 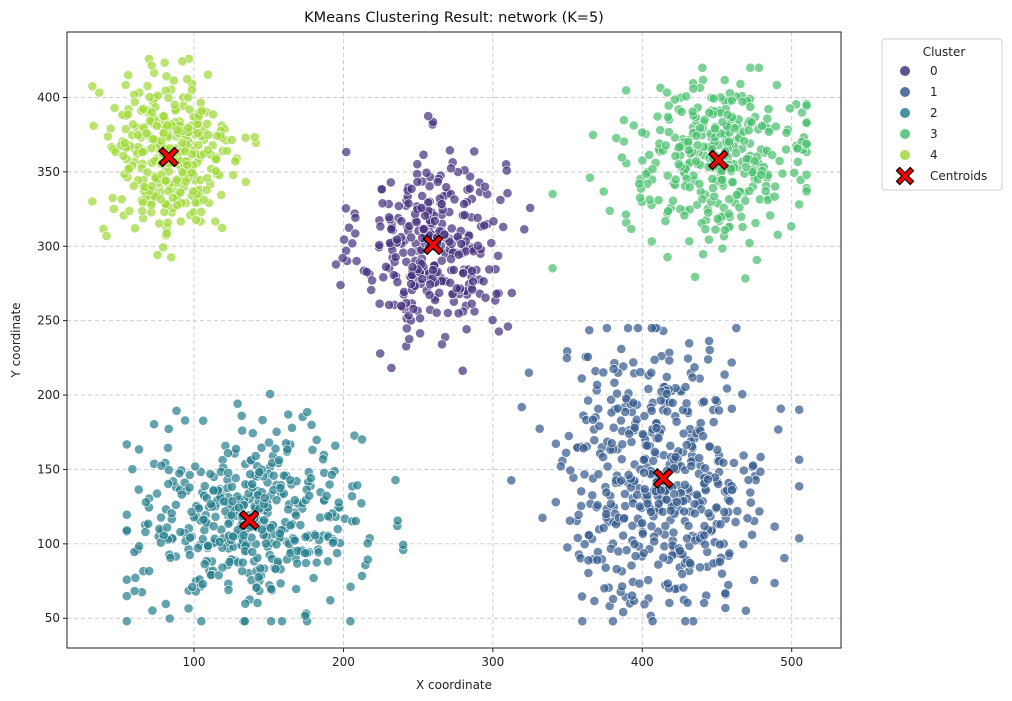 What do you see at coordinates (194, 662) in the screenshot?
I see `x-tick-label: 100` at bounding box center [194, 662].